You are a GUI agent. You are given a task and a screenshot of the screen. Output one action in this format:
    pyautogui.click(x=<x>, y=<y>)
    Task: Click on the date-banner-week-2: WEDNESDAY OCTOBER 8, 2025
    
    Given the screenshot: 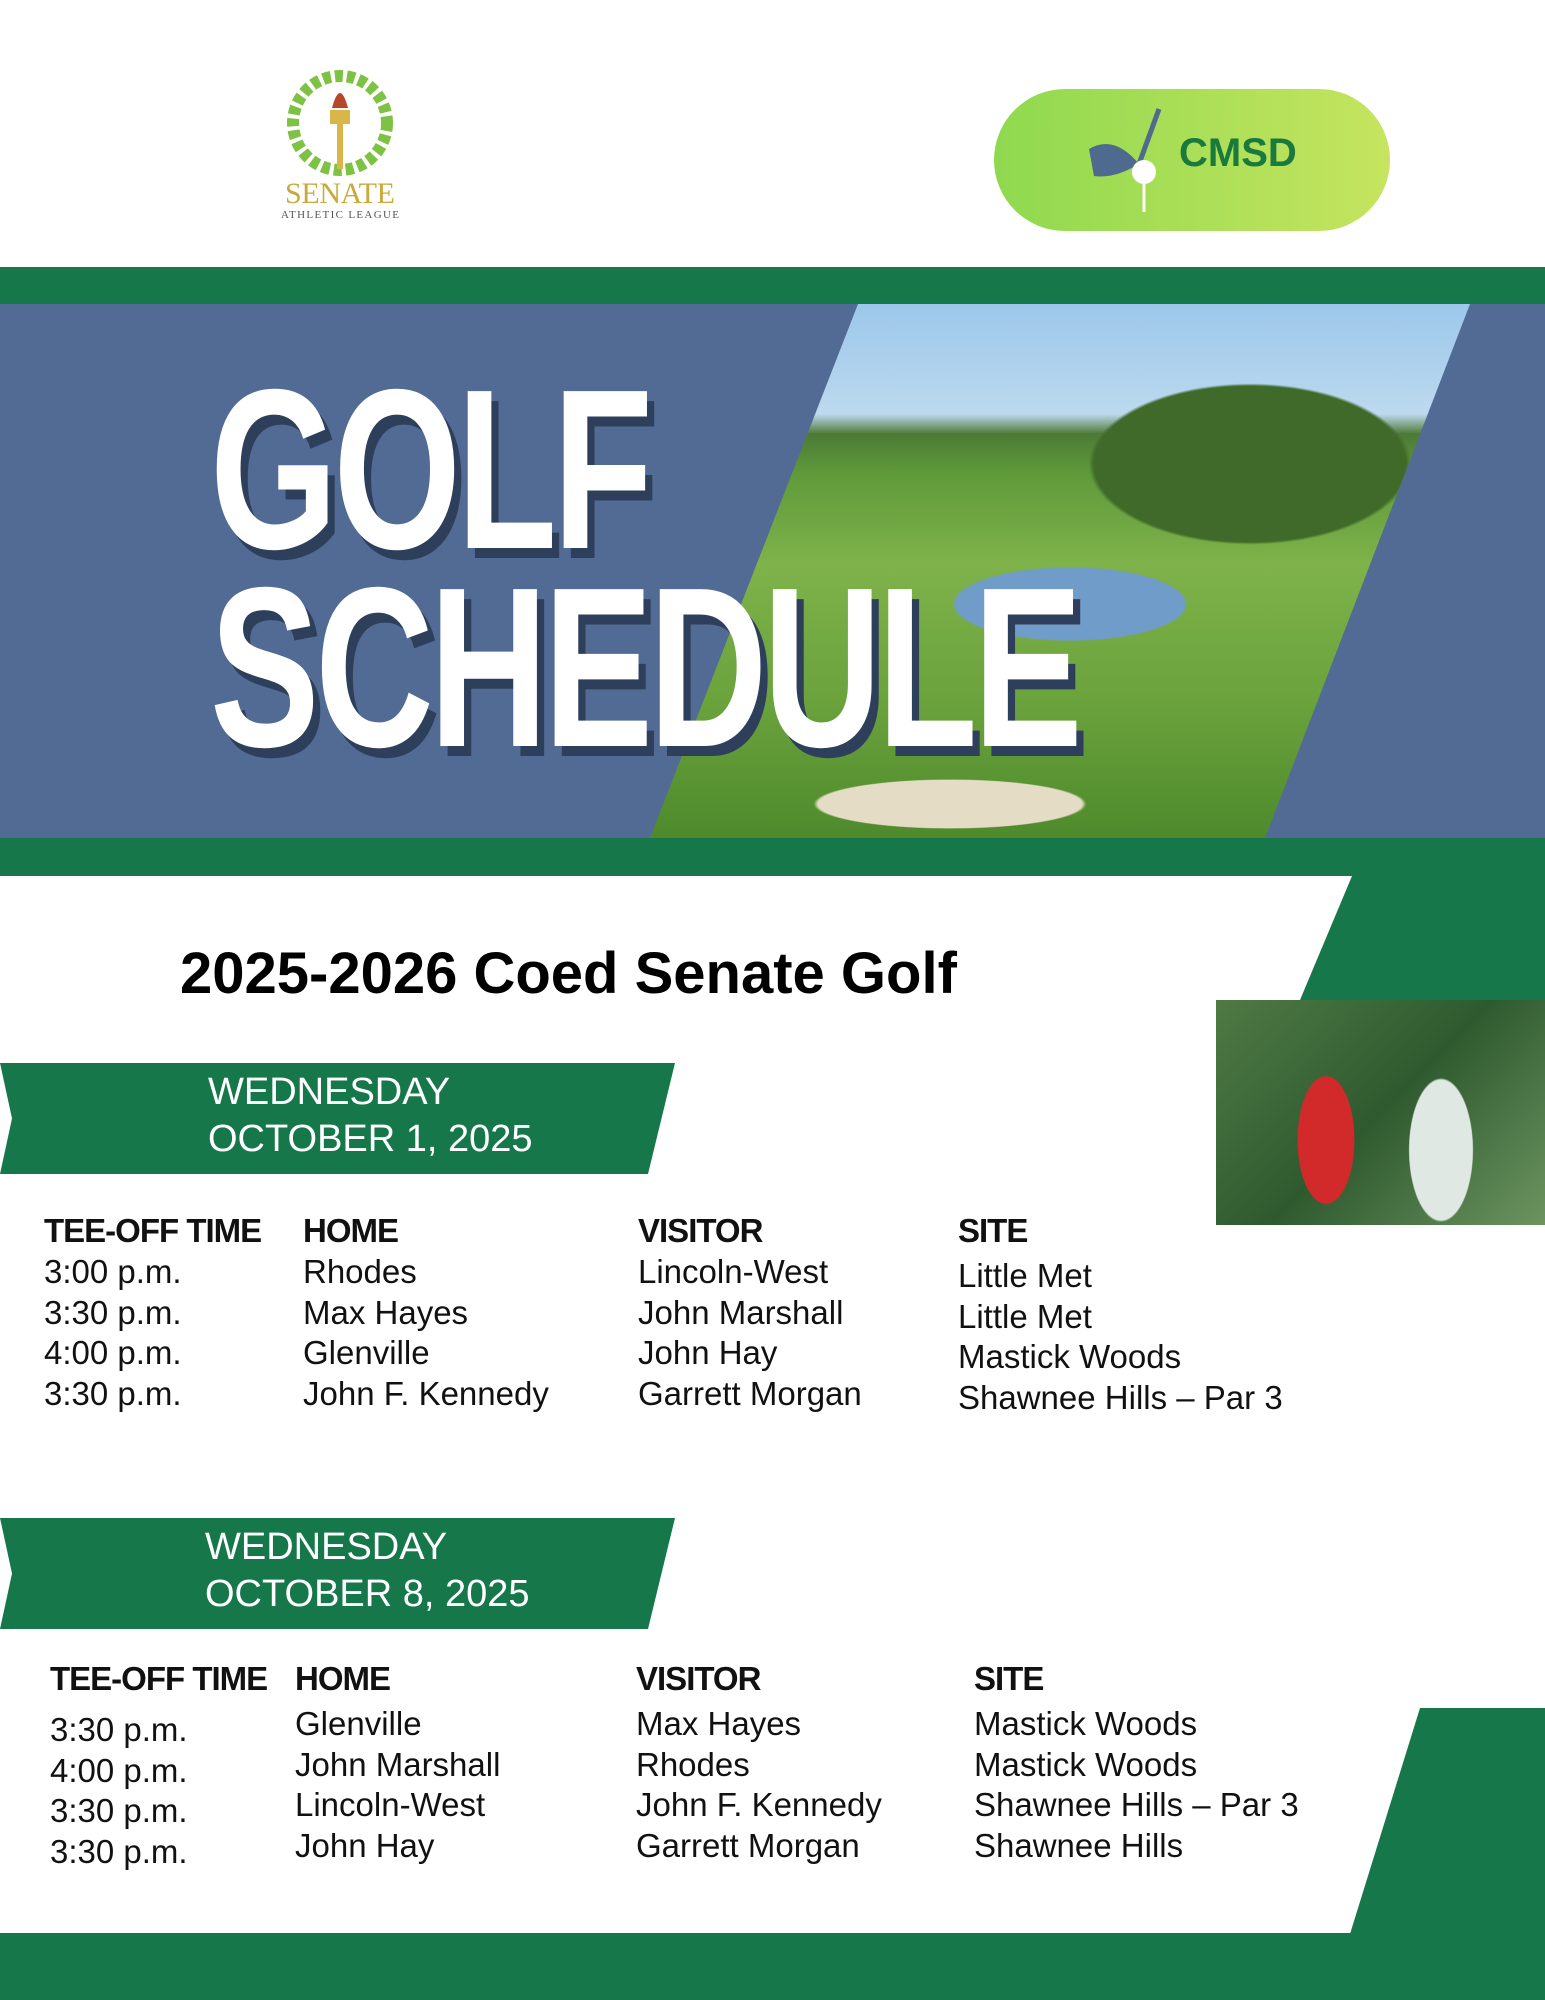 What is the action you would take?
    pyautogui.click(x=337, y=1573)
    